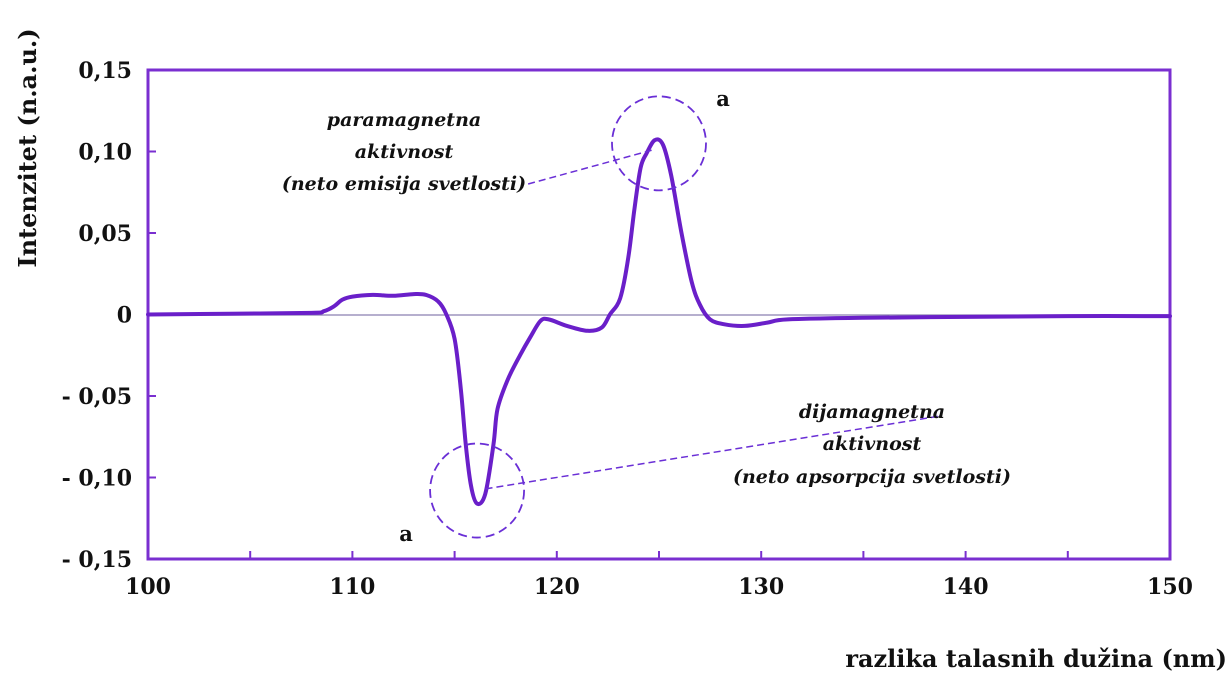 The width and height of the screenshot is (1230, 673). What do you see at coordinates (352, 587) in the screenshot?
I see `x-tick-label: 110` at bounding box center [352, 587].